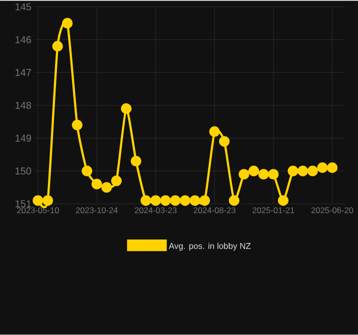  What do you see at coordinates (24, 138) in the screenshot?
I see `y-tick-label: 149` at bounding box center [24, 138].